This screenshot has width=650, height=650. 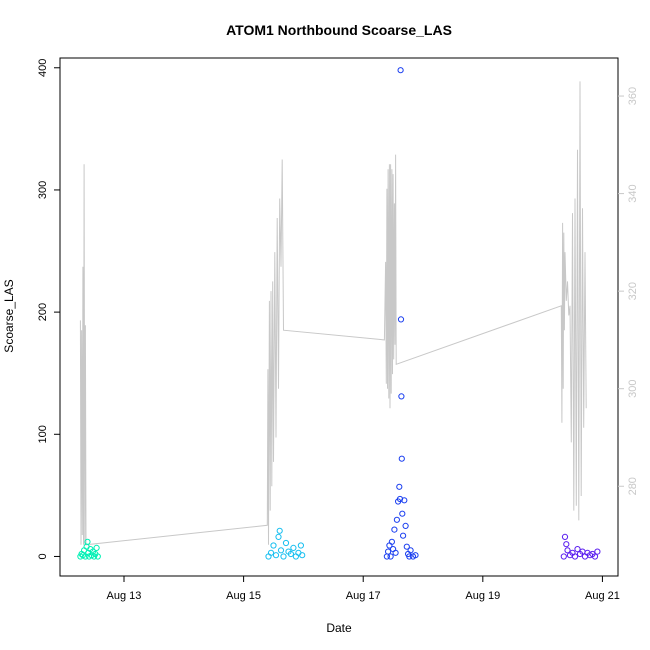 What do you see at coordinates (602, 596) in the screenshot?
I see `x-tick-label: Aug 21` at bounding box center [602, 596].